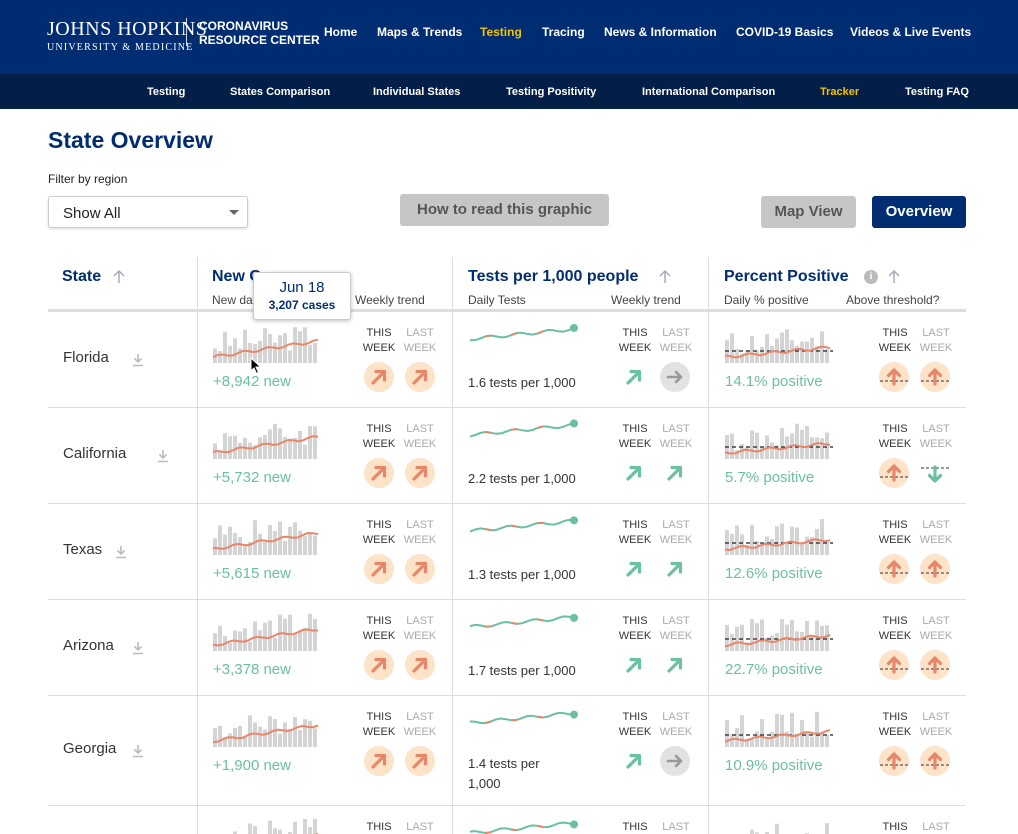  I want to click on overview-button: Overview, so click(919, 212).